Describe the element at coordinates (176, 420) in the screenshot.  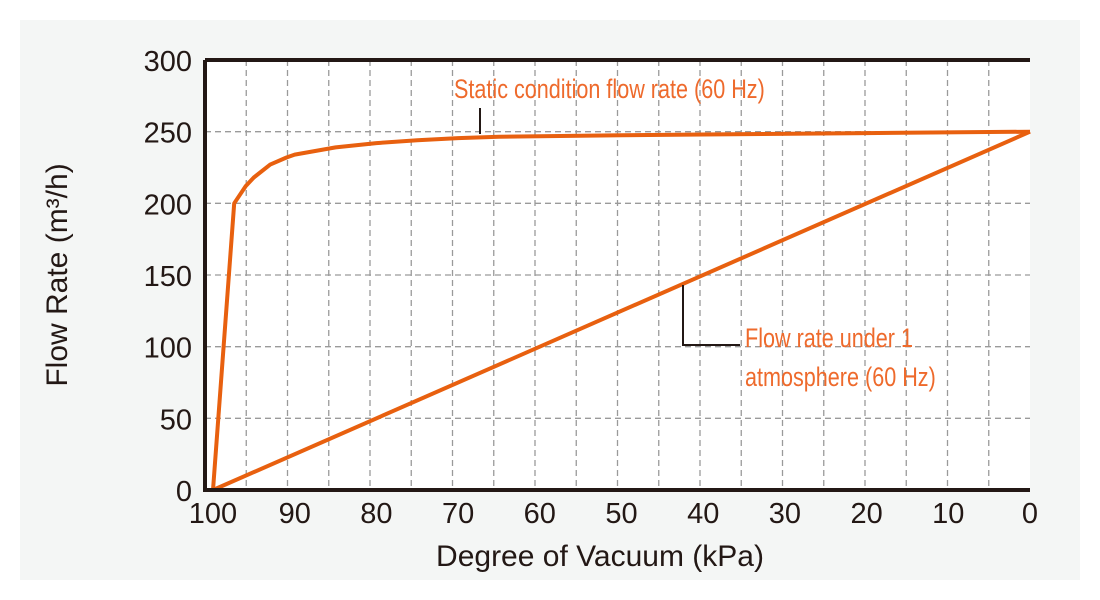
I see `y-tick-label: 50` at that location.